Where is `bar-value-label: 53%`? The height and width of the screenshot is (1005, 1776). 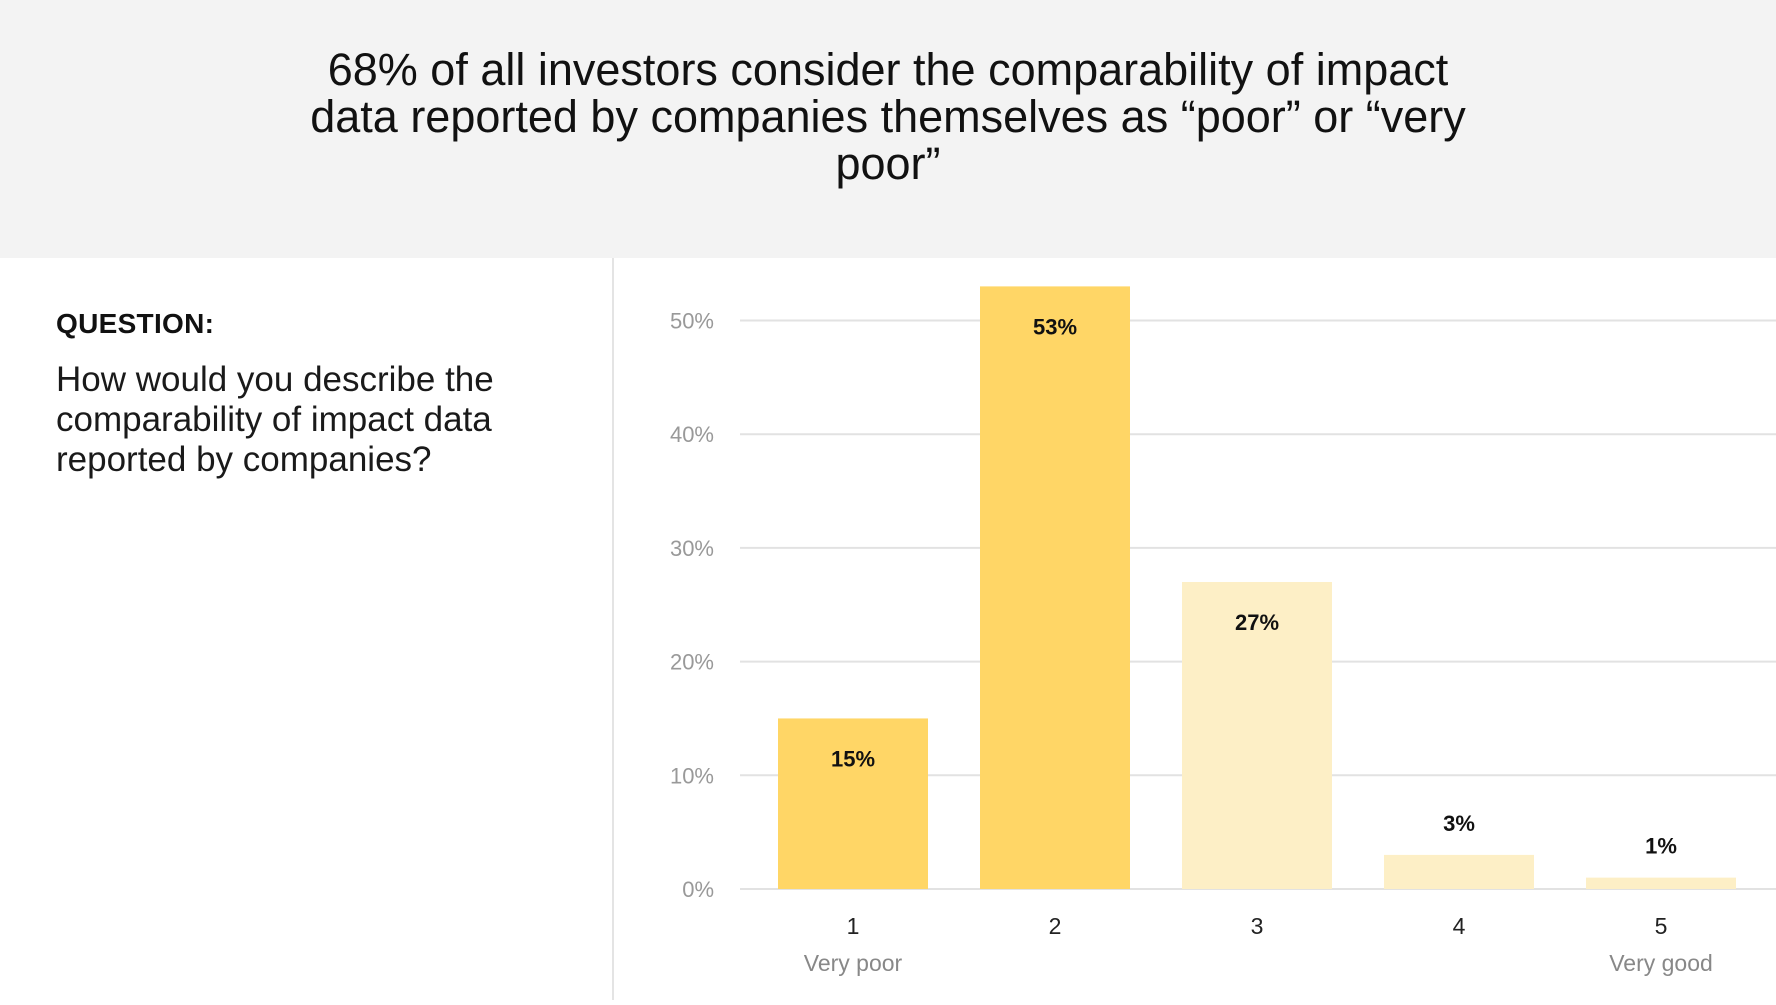
bar-value-label: 53% is located at coordinates (1055, 326).